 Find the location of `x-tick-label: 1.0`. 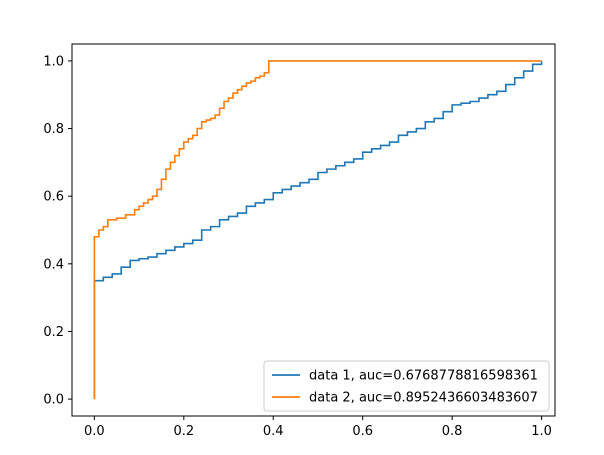

x-tick-label: 1.0 is located at coordinates (541, 431).